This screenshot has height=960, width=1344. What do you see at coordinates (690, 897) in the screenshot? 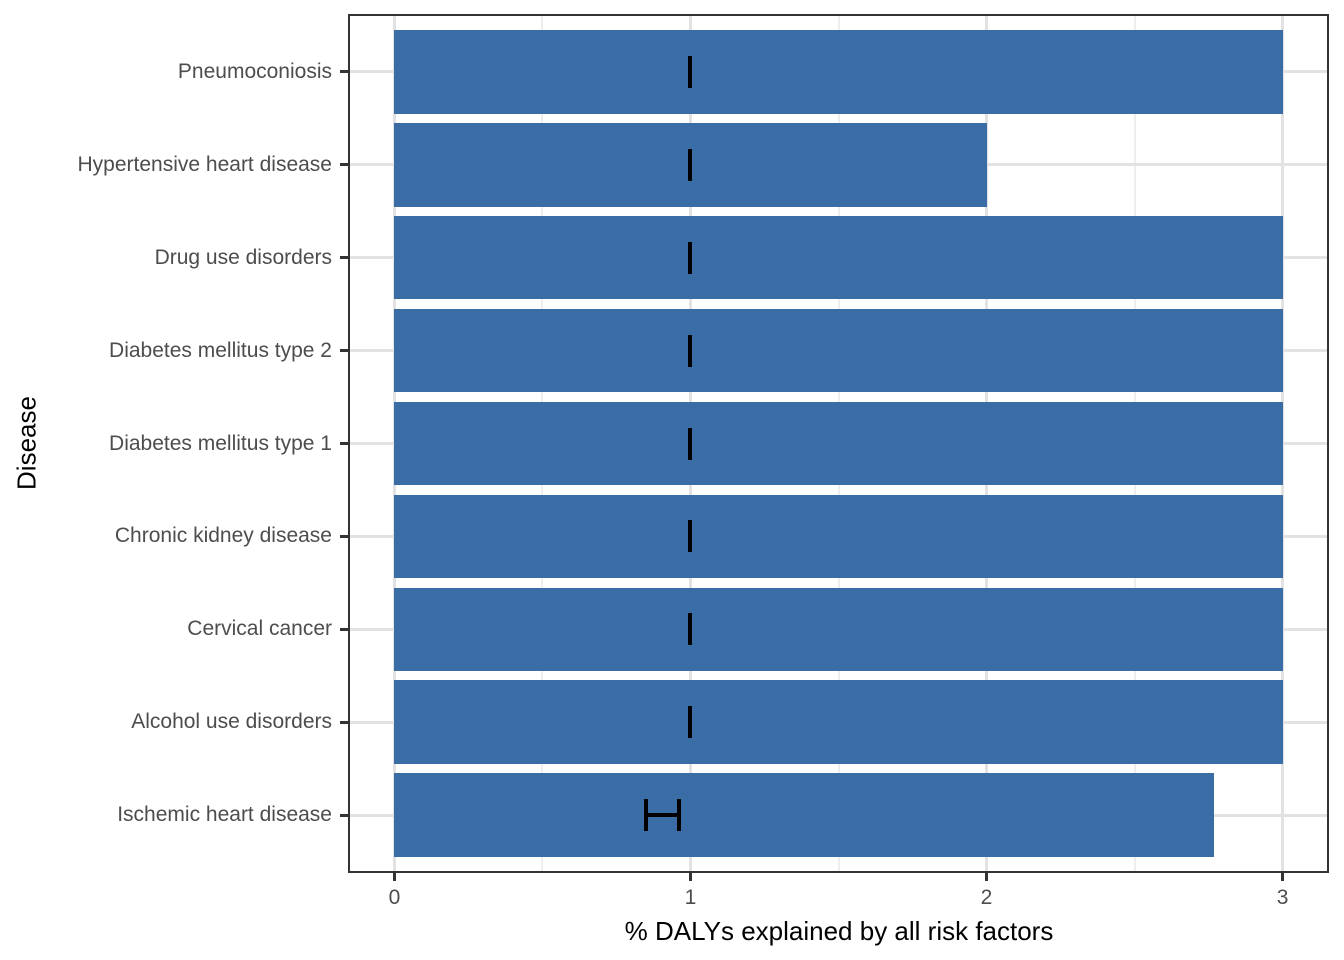
I see `x-tick-label-1: 1` at bounding box center [690, 897].